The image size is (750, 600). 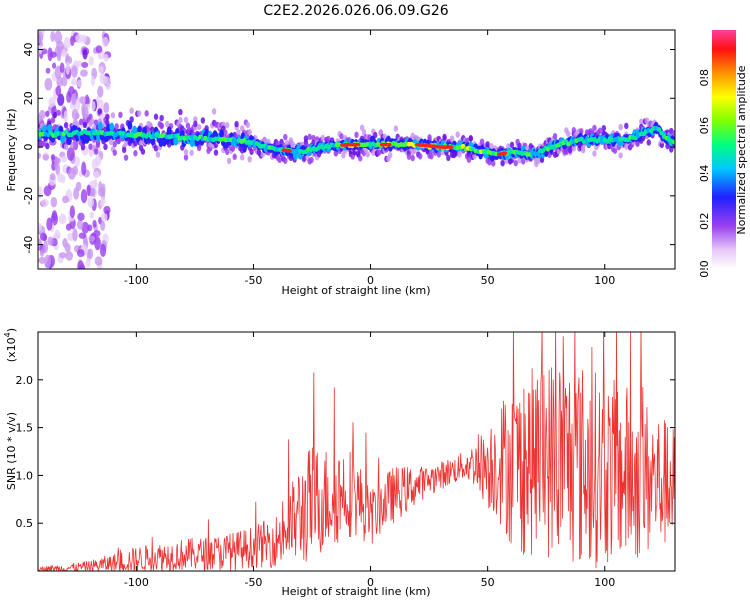 What do you see at coordinates (741, 149) in the screenshot?
I see `colorbar-label: Normalized spectral amplitude` at bounding box center [741, 149].